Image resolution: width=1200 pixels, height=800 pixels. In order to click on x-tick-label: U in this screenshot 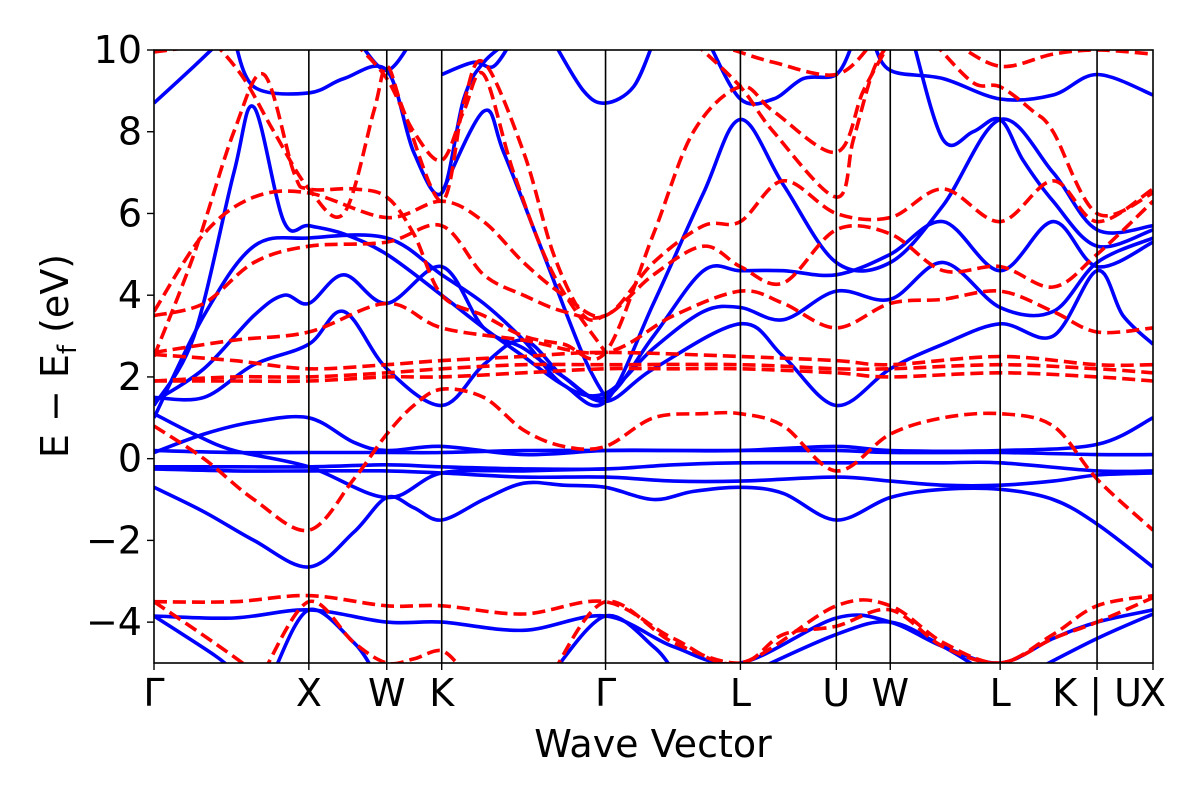, I will do `click(836, 693)`.